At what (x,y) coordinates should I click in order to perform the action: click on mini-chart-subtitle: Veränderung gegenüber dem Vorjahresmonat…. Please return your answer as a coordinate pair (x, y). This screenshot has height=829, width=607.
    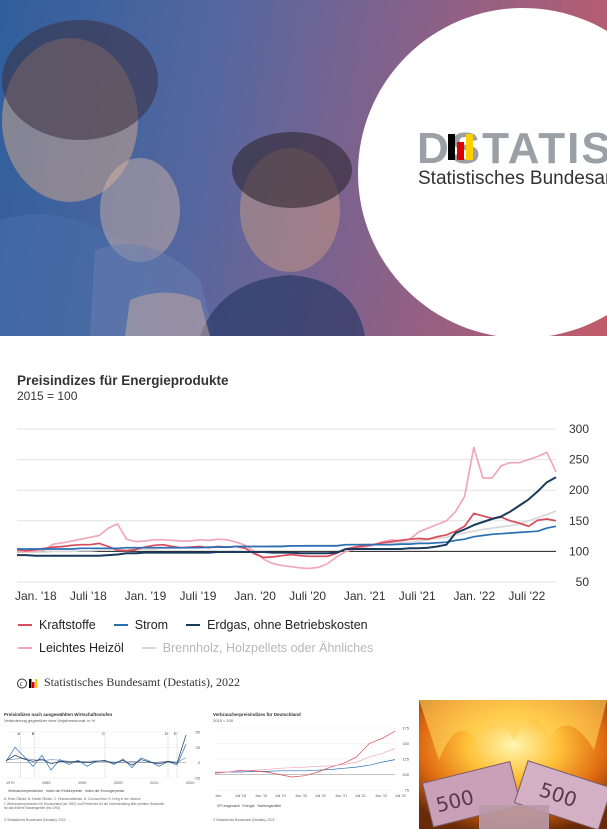
    Looking at the image, I should click on (50, 720).